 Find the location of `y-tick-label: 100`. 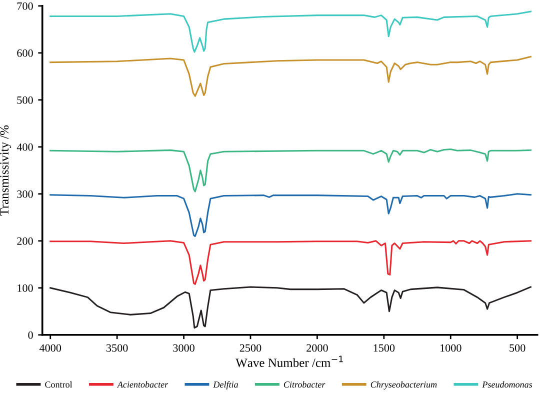

y-tick-label: 100 is located at coordinates (25, 288).